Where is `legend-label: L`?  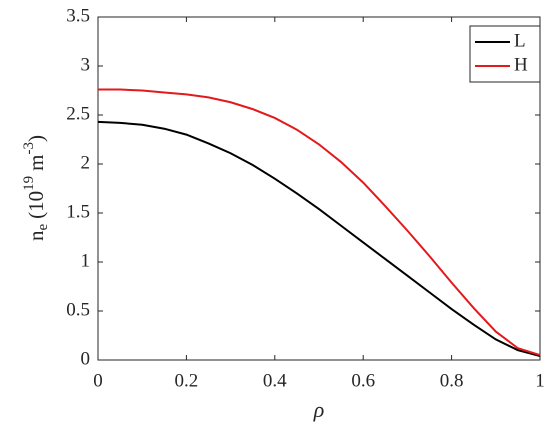 legend-label: L is located at coordinates (520, 40).